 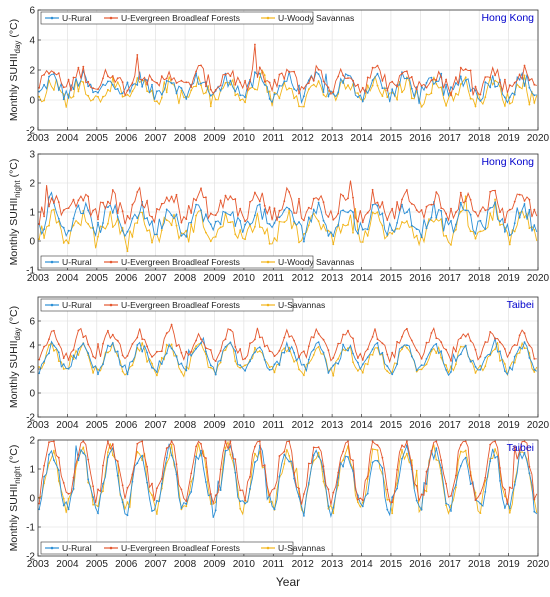 What do you see at coordinates (111, 305) in the screenshot?
I see `legend-marker` at bounding box center [111, 305].